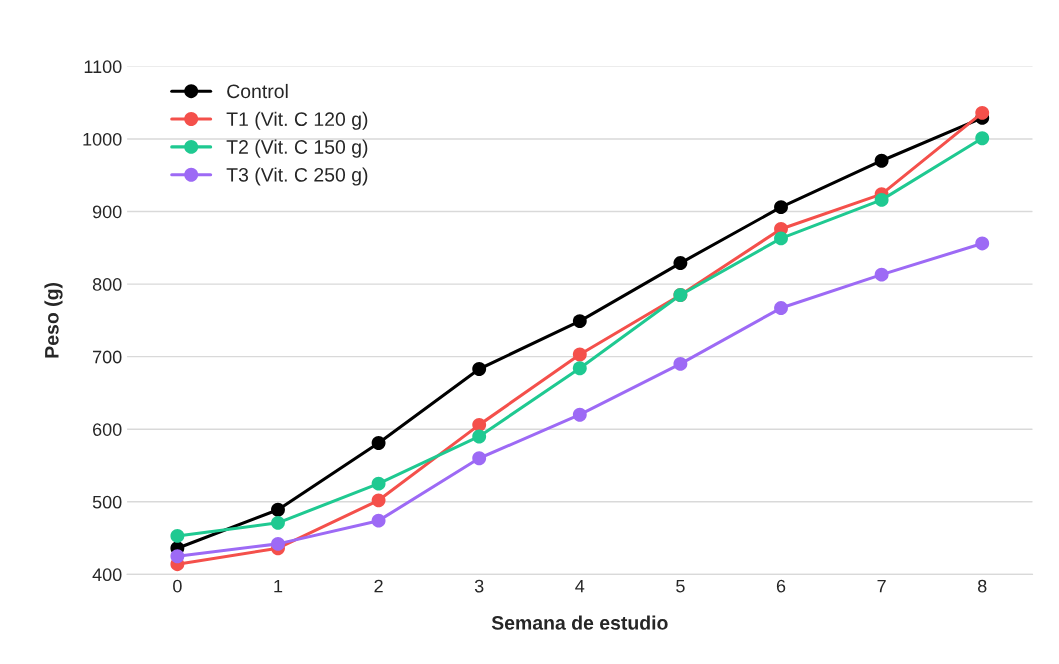  Describe the element at coordinates (297, 148) in the screenshot. I see `legend-label: T2 (Vit. C 150 g)` at that location.